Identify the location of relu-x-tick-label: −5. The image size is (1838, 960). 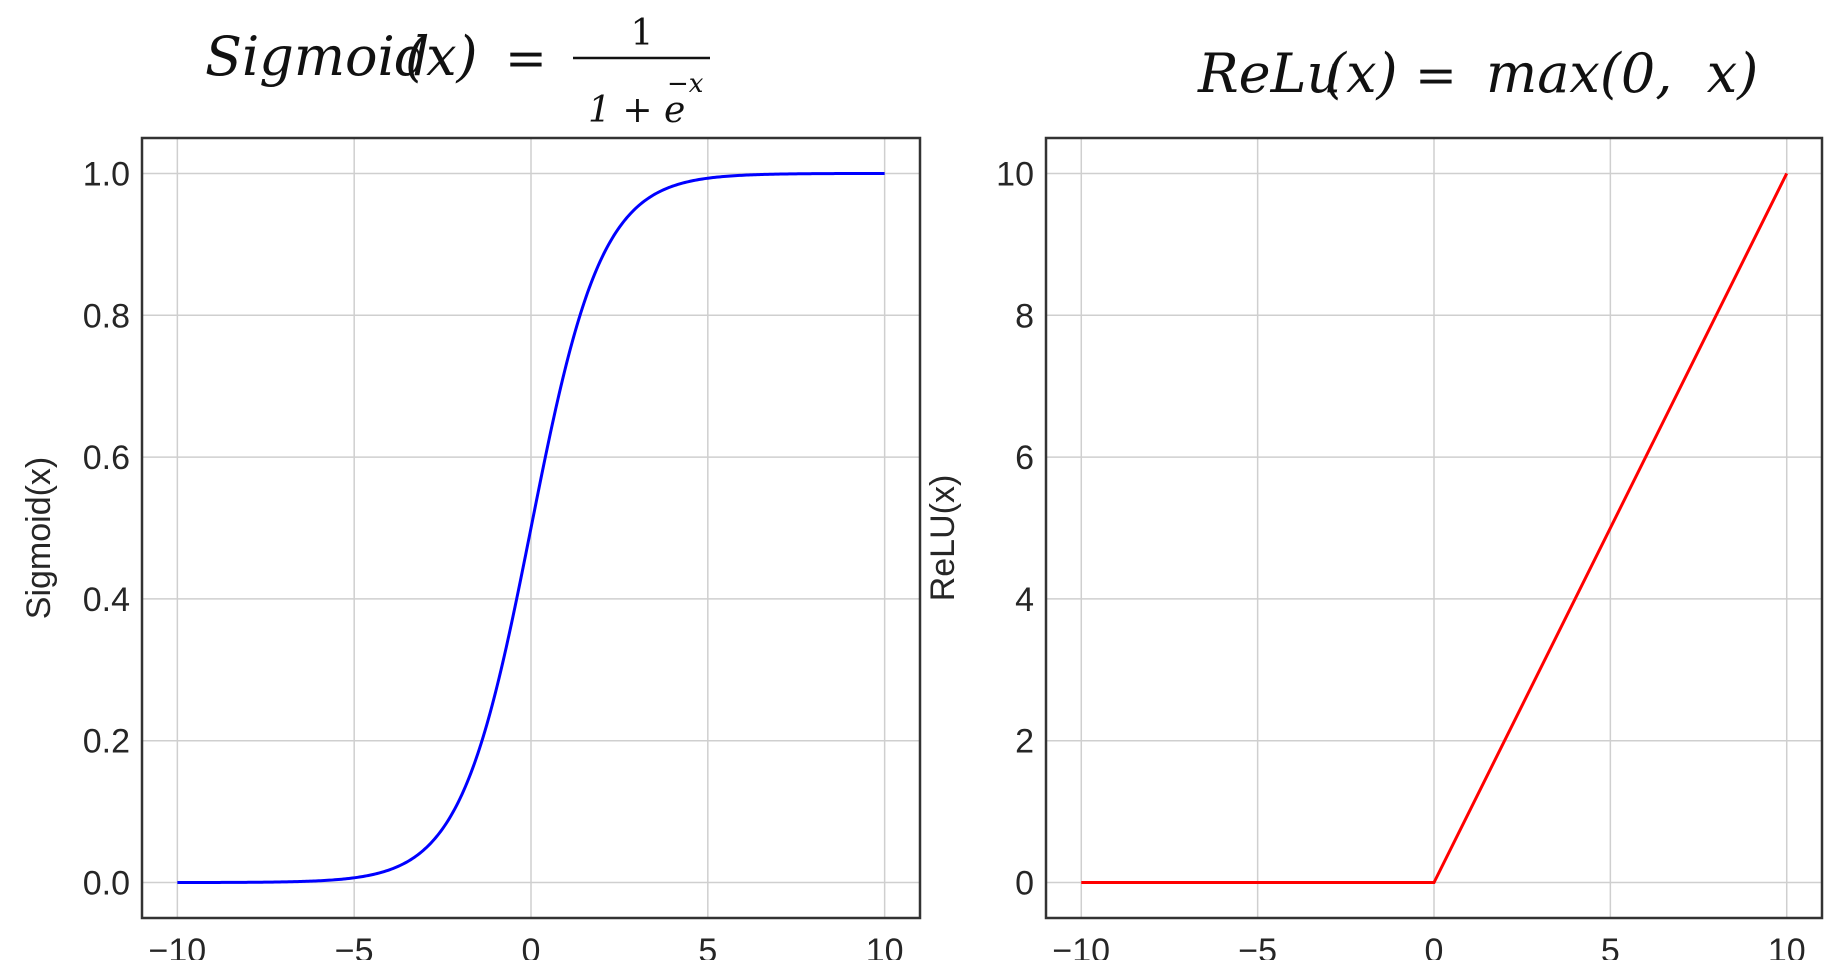
(1257, 946).